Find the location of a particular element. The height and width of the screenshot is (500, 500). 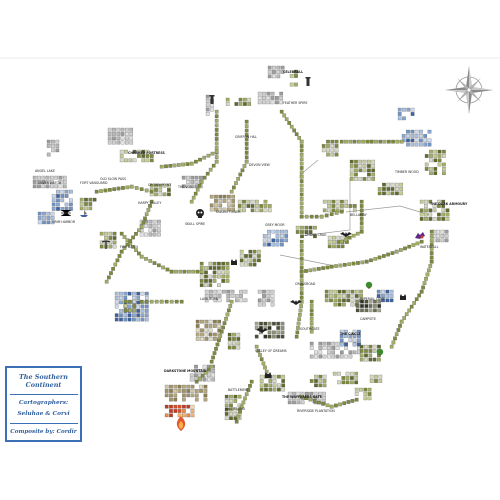

compass-rose-icon is located at coordinates (469, 90).